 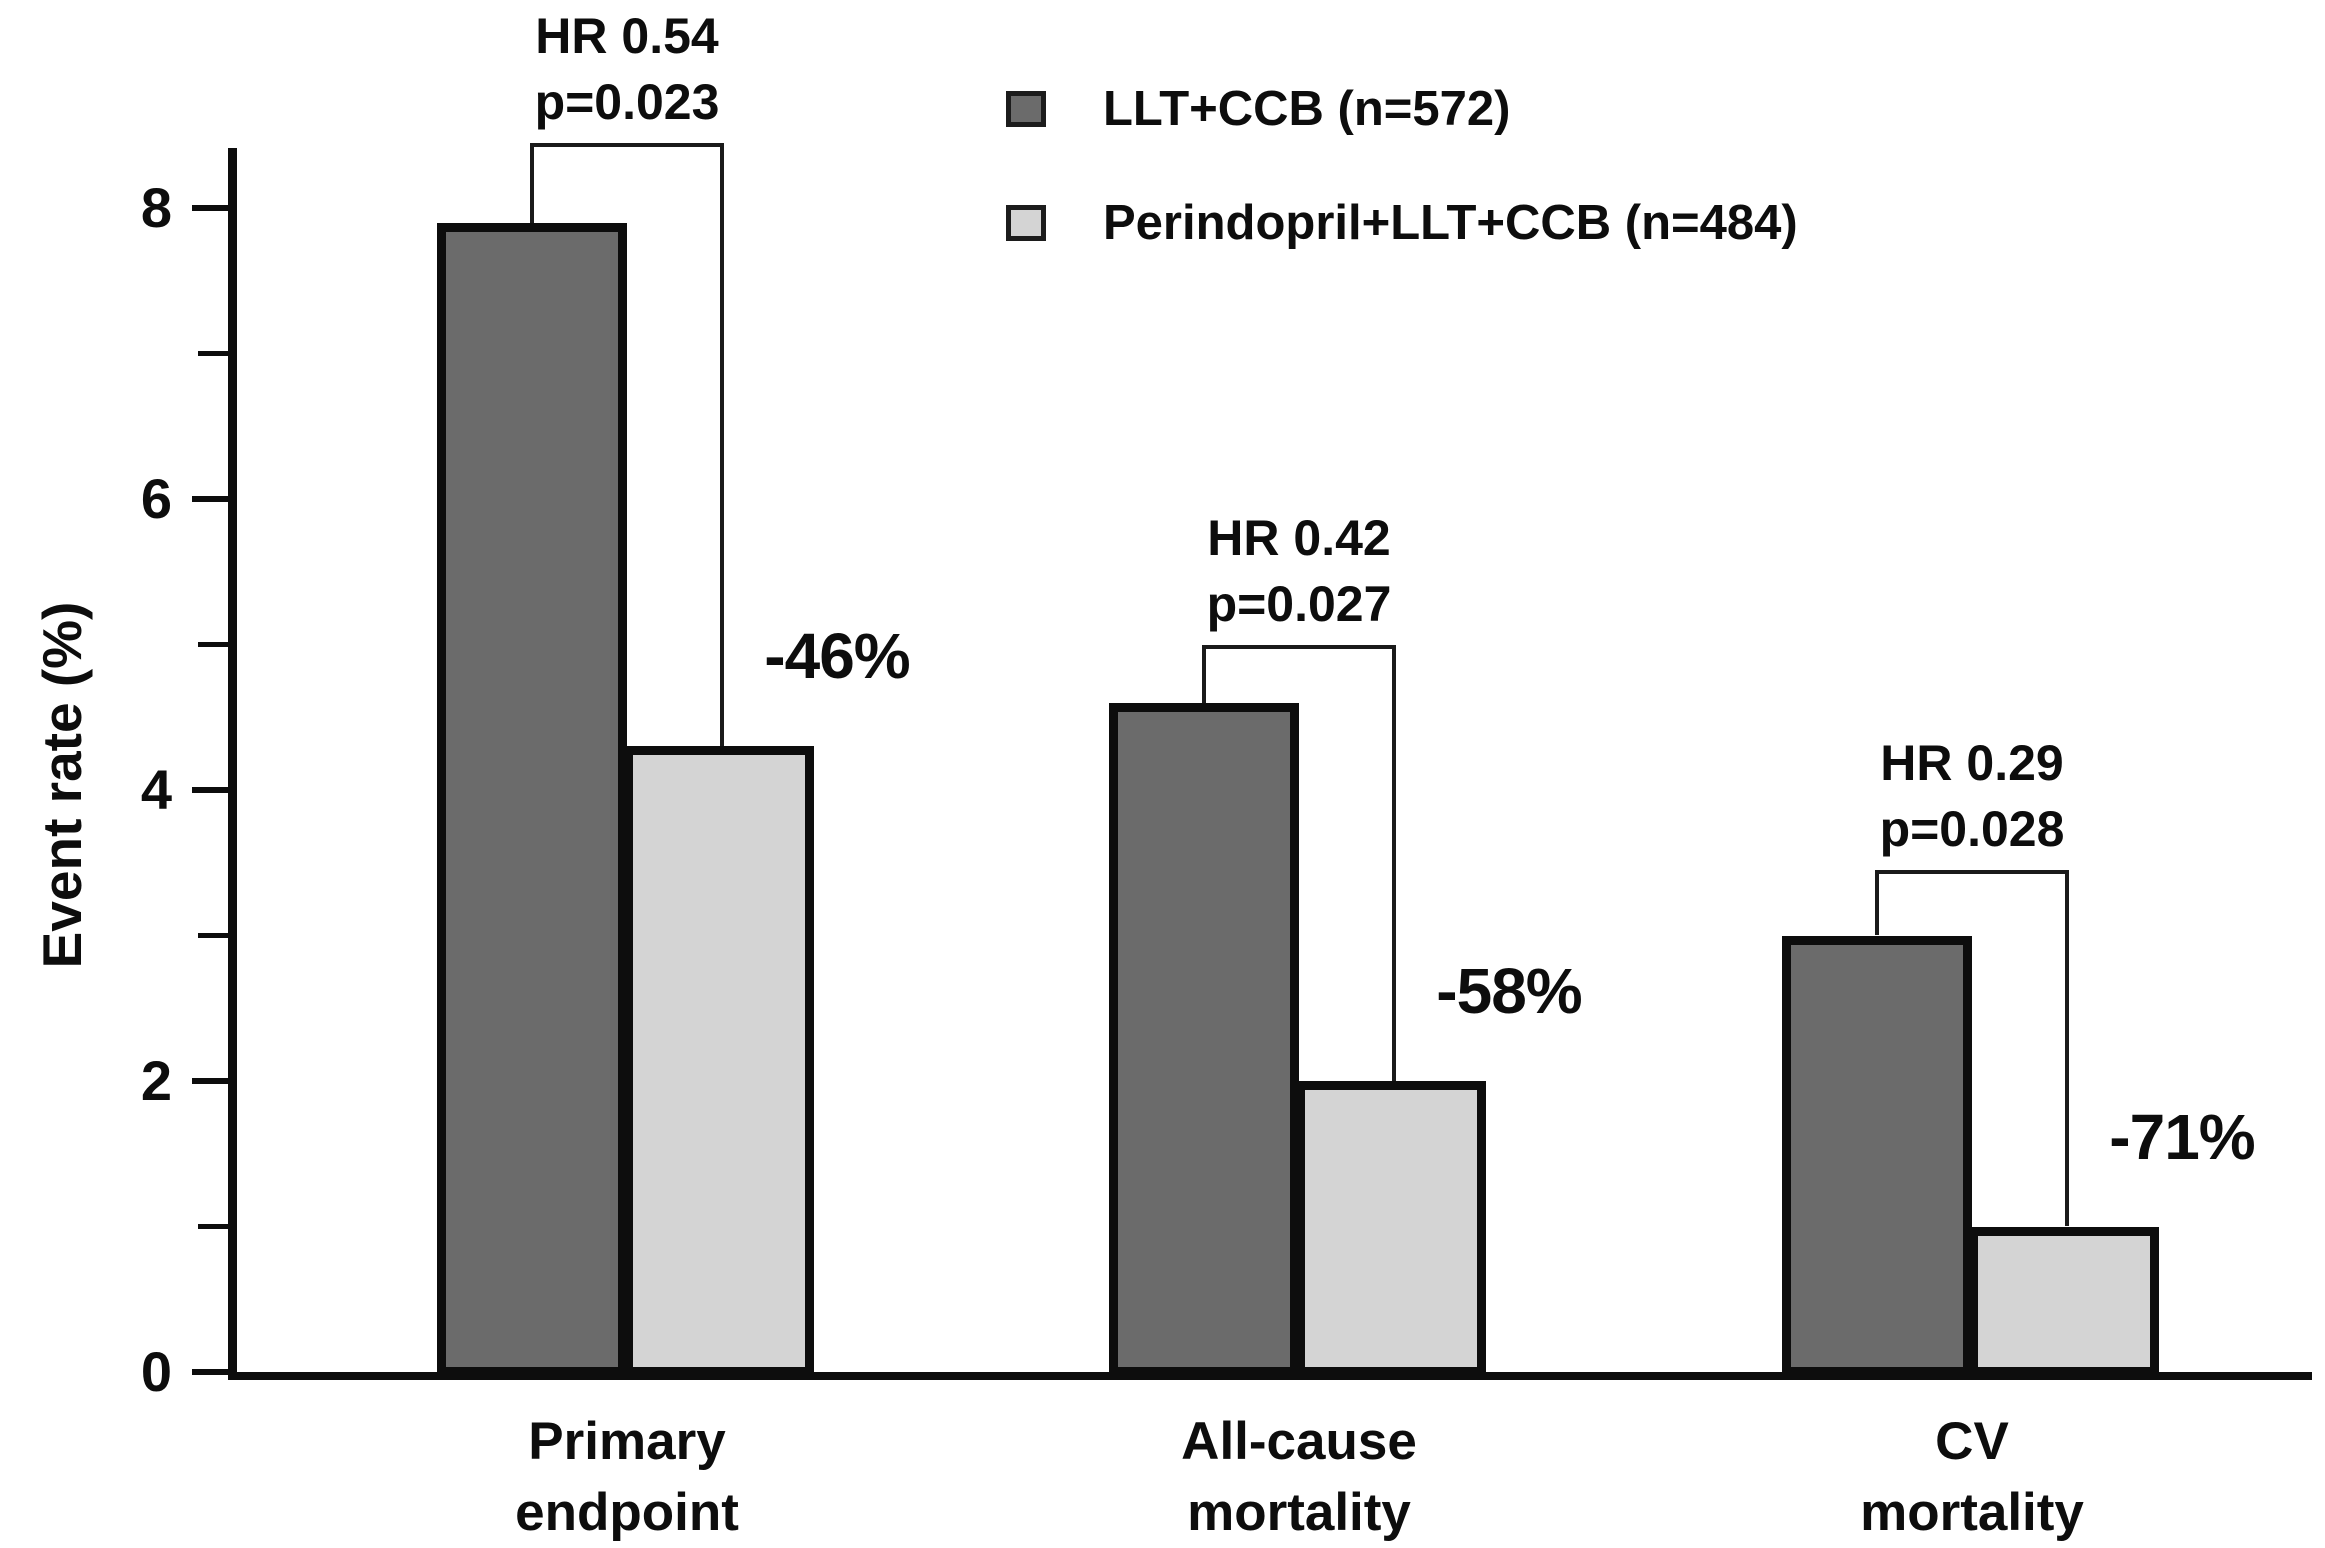 I want to click on legend-label: Perindopril+LLT+CCB (n=484), so click(x=1450, y=223).